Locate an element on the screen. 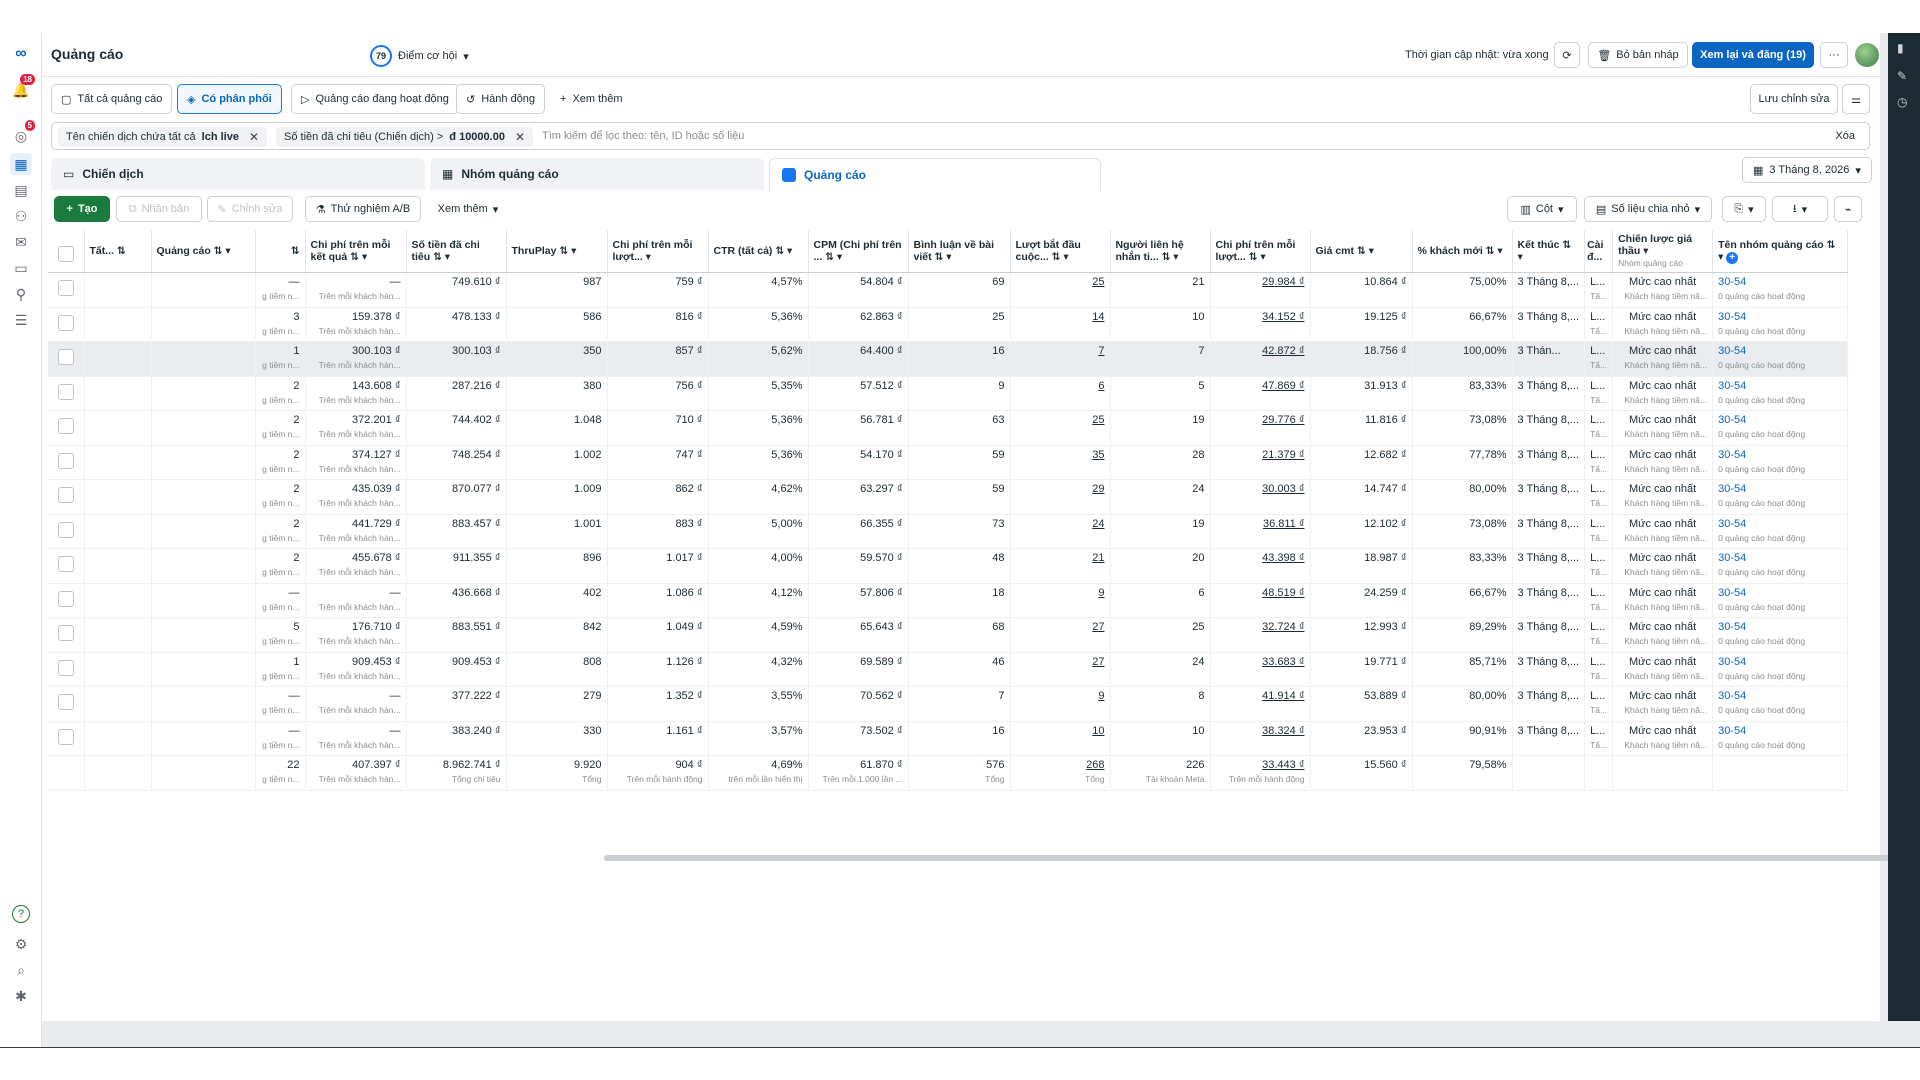 The image size is (1920, 1080). cell-start: 14 is located at coordinates (1060, 324).